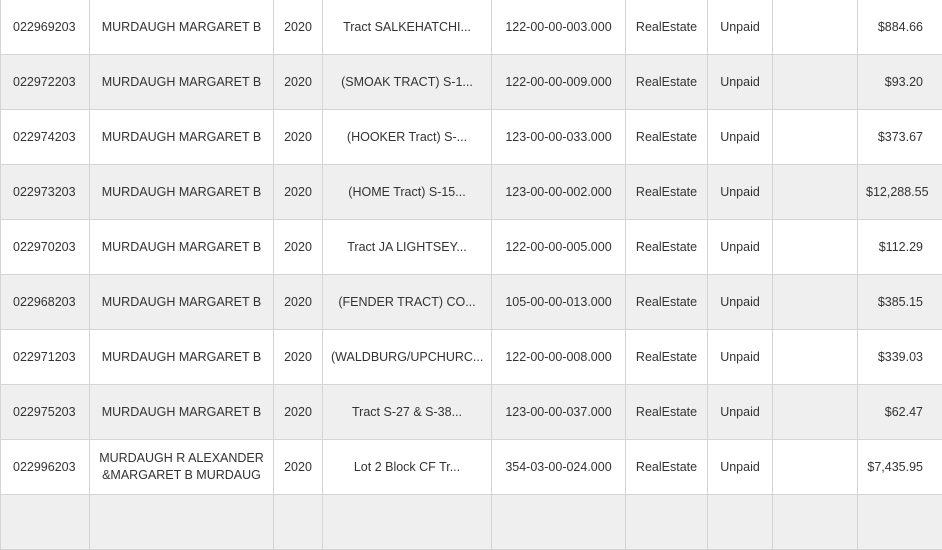 This screenshot has width=942, height=550. I want to click on amount-due-cell: $7,435.95, so click(900, 467).